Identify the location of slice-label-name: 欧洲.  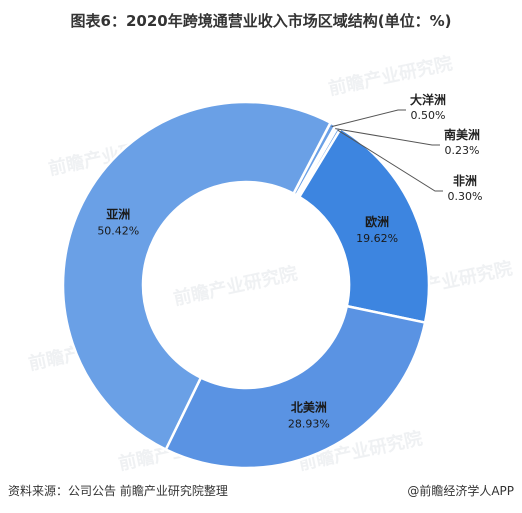
(377, 221).